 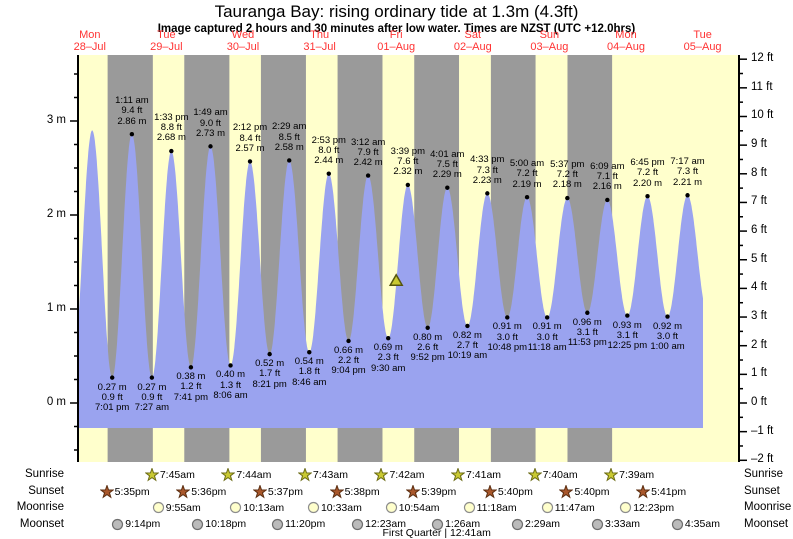 I want to click on moonrise-time: 10:13am, so click(x=264, y=507).